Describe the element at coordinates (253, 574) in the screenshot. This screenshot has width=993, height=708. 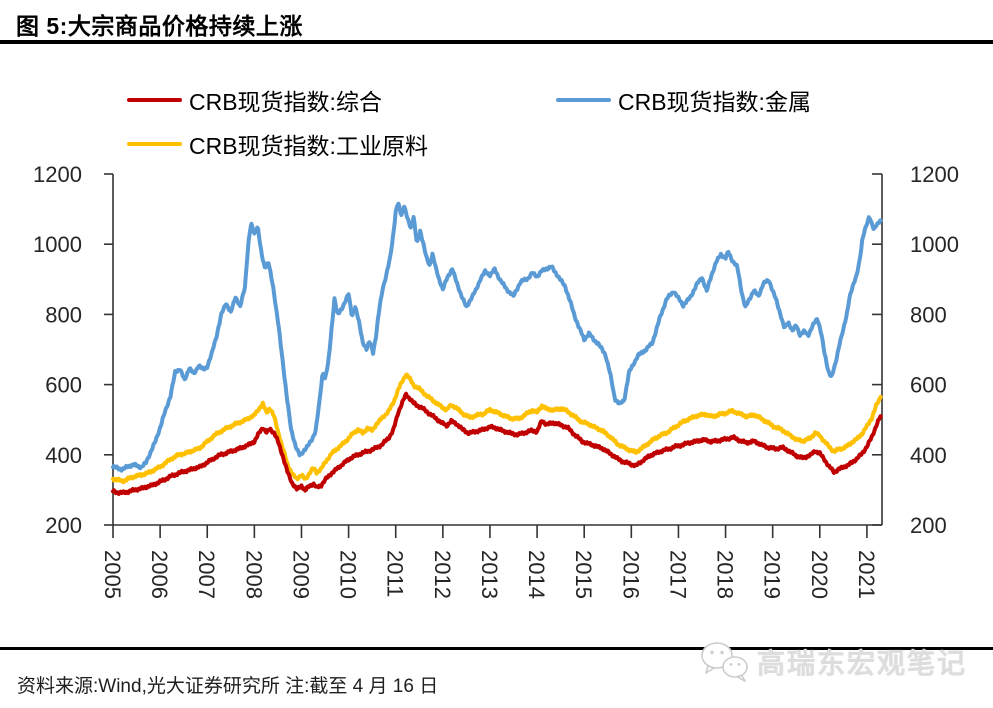
I see `x-tick-label: 2008` at that location.